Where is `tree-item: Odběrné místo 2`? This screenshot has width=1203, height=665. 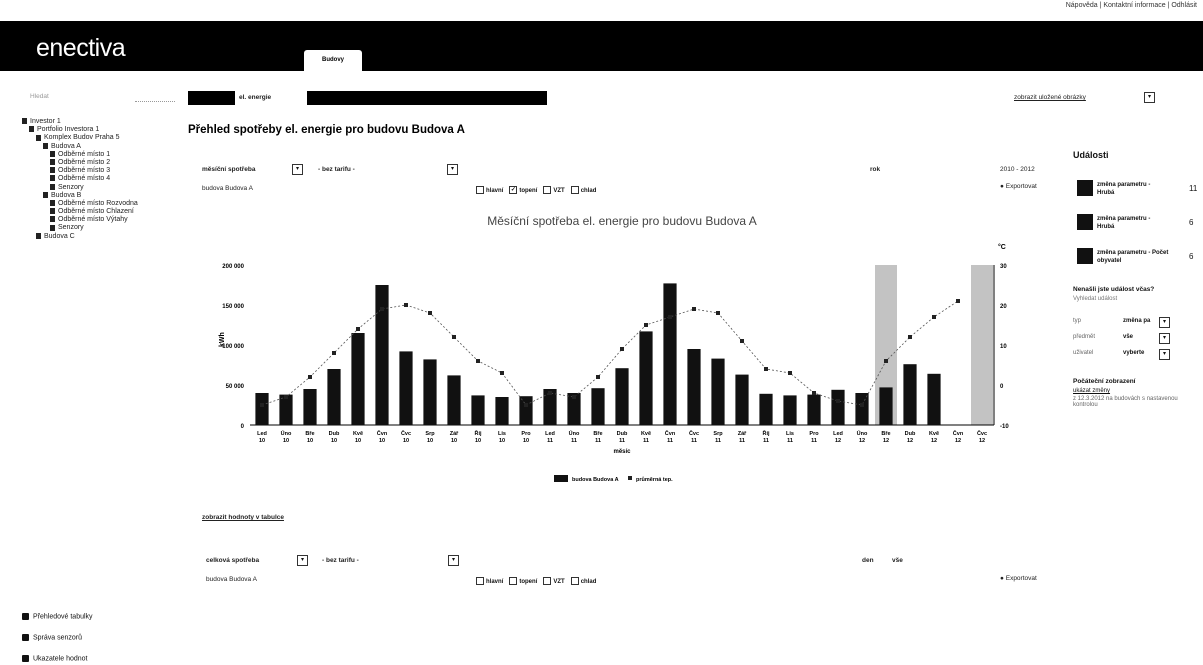 tree-item: Odběrné místo 2 is located at coordinates (107, 163).